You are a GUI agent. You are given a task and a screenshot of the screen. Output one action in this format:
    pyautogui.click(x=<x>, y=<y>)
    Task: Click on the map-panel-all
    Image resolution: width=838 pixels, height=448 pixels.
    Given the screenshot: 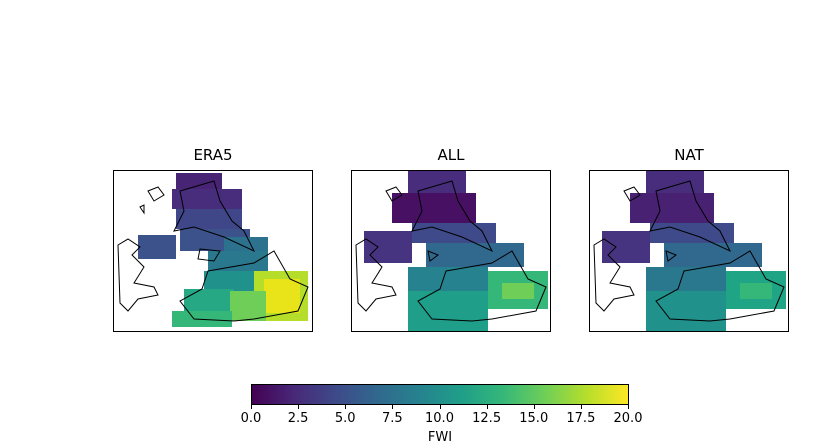 What is the action you would take?
    pyautogui.click(x=451, y=251)
    